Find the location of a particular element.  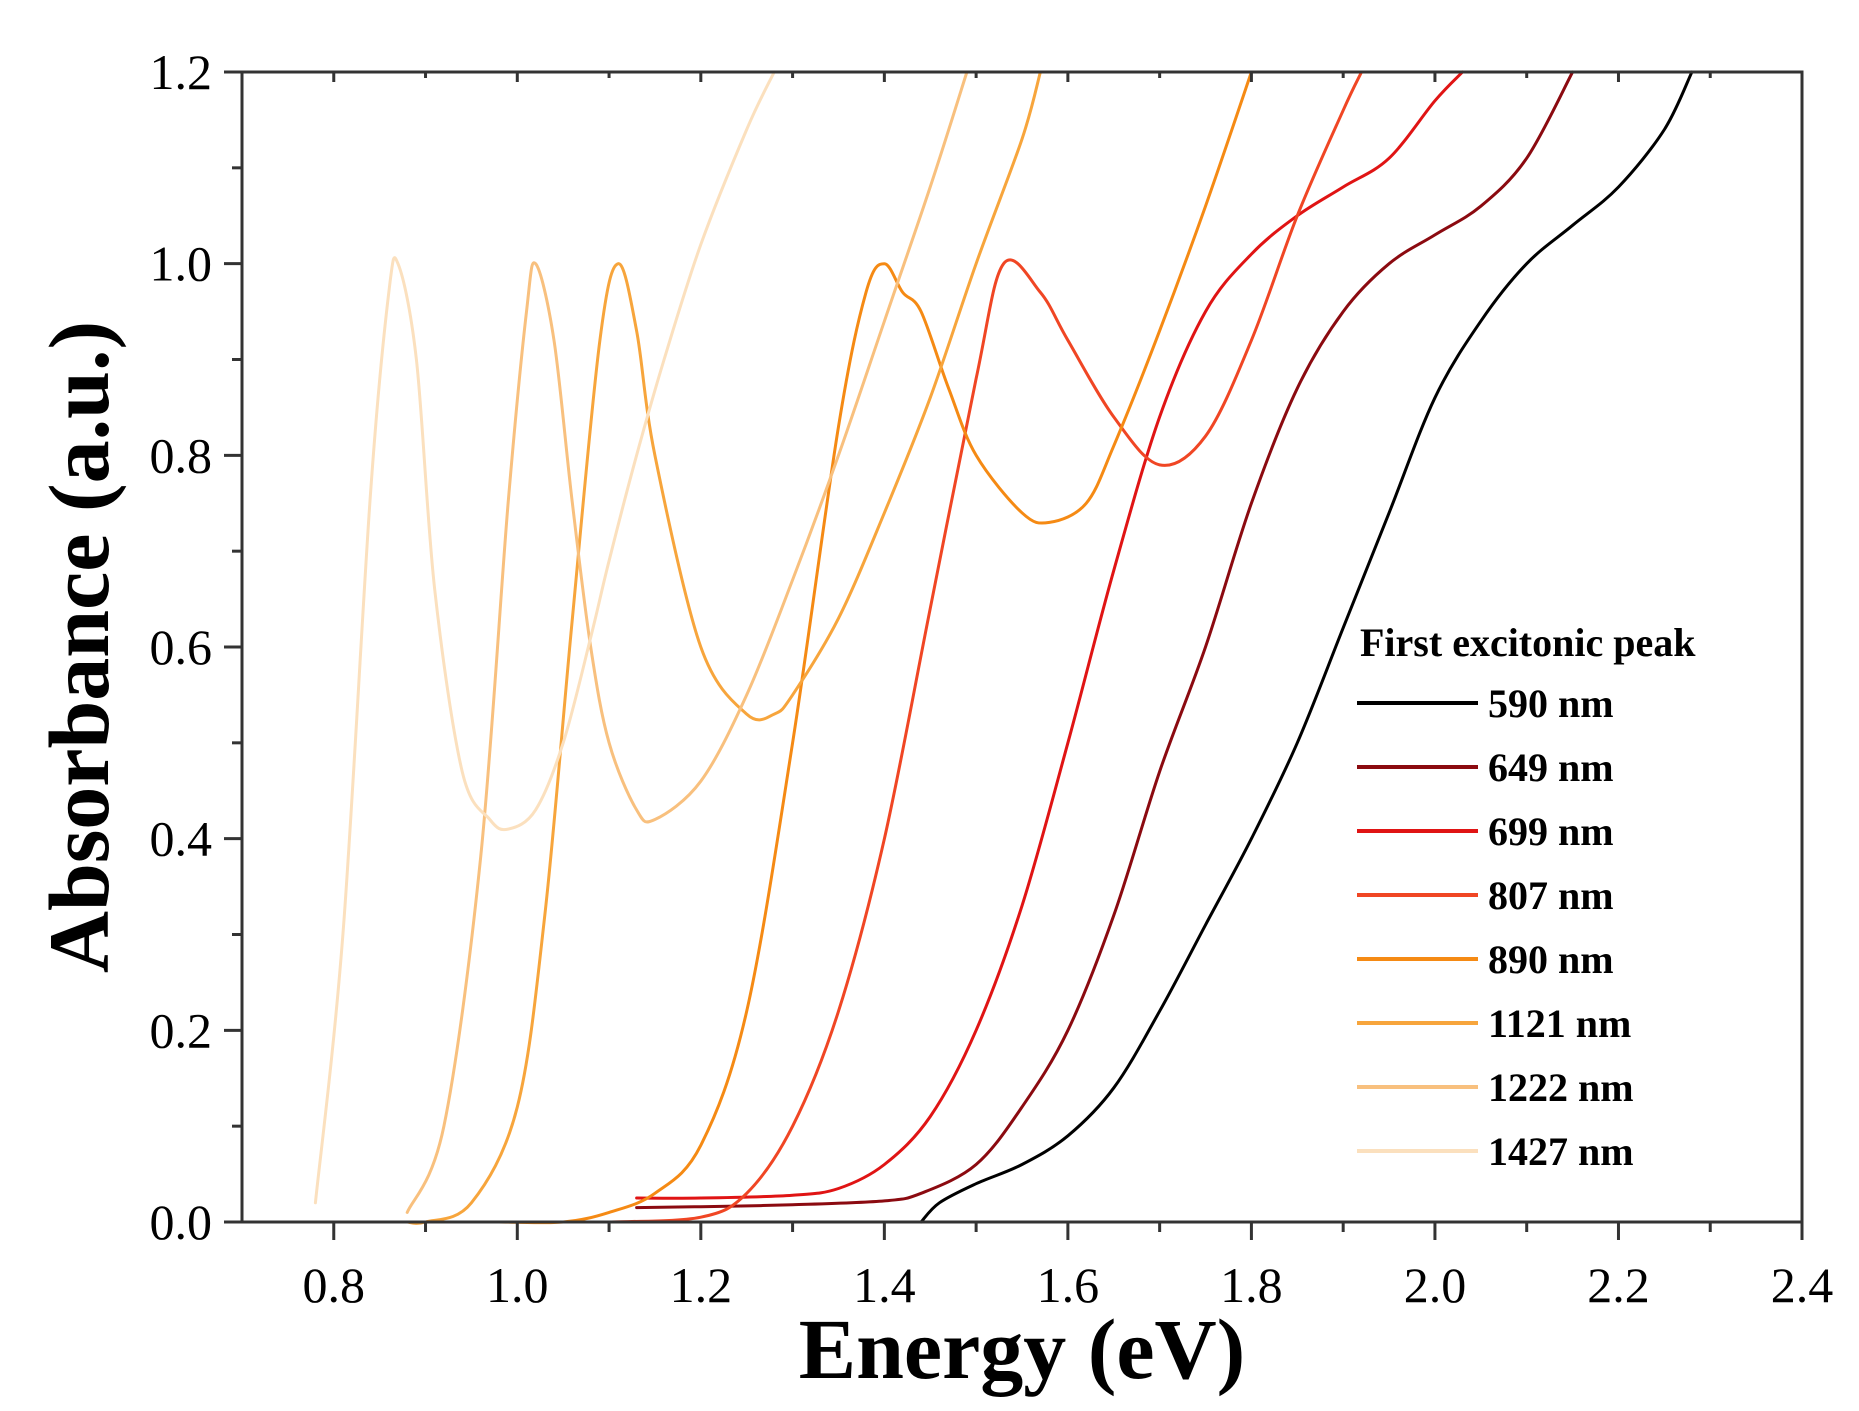

x-tick-label: 1.2 is located at coordinates (701, 1285).